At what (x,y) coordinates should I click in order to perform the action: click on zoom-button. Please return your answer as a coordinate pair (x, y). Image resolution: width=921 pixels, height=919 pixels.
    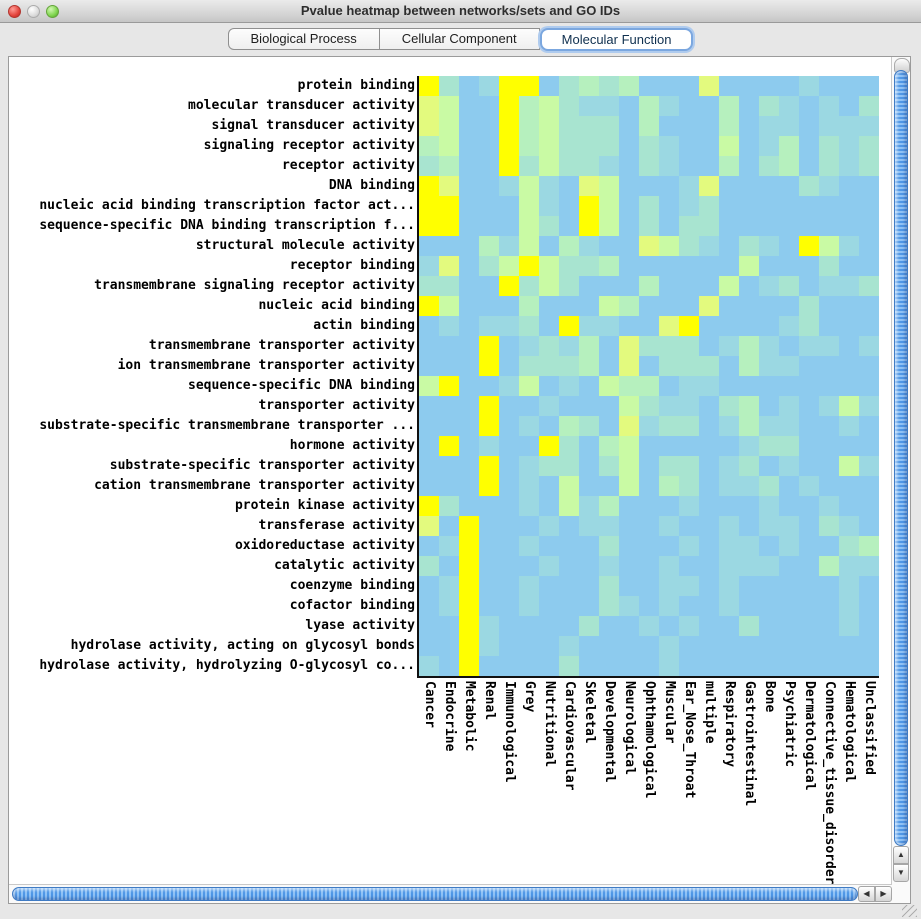
    Looking at the image, I should click on (52, 11).